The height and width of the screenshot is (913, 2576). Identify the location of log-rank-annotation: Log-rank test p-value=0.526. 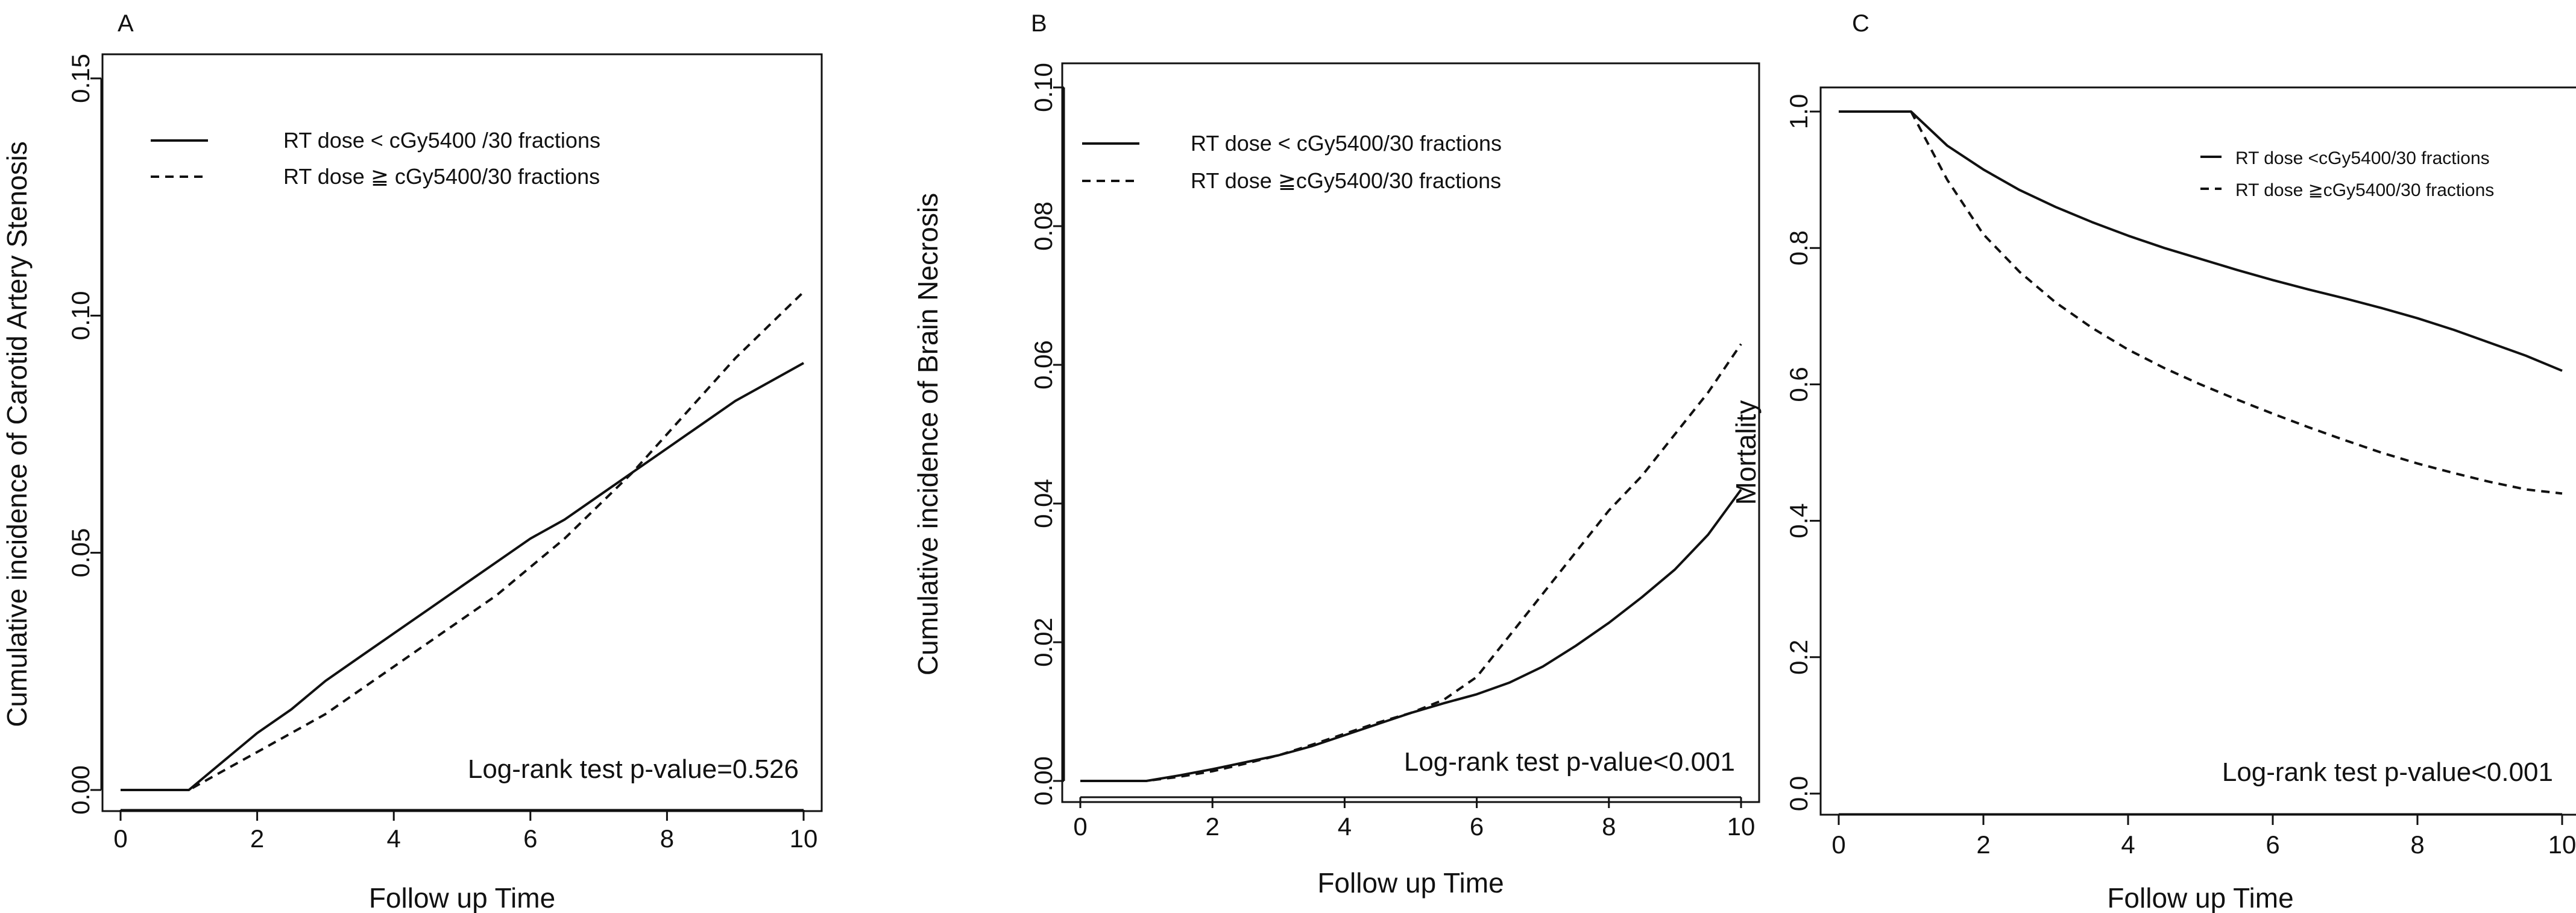
(633, 769).